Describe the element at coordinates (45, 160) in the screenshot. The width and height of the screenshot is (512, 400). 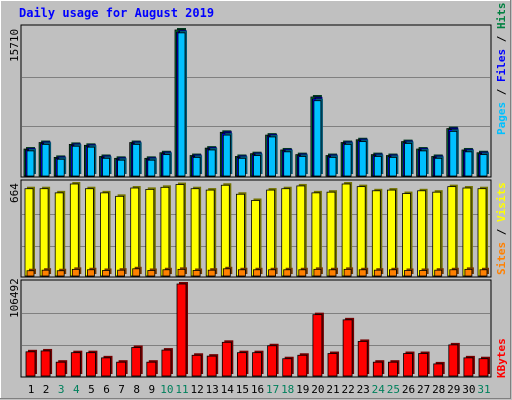
I see `bar-pages-day-2-face` at that location.